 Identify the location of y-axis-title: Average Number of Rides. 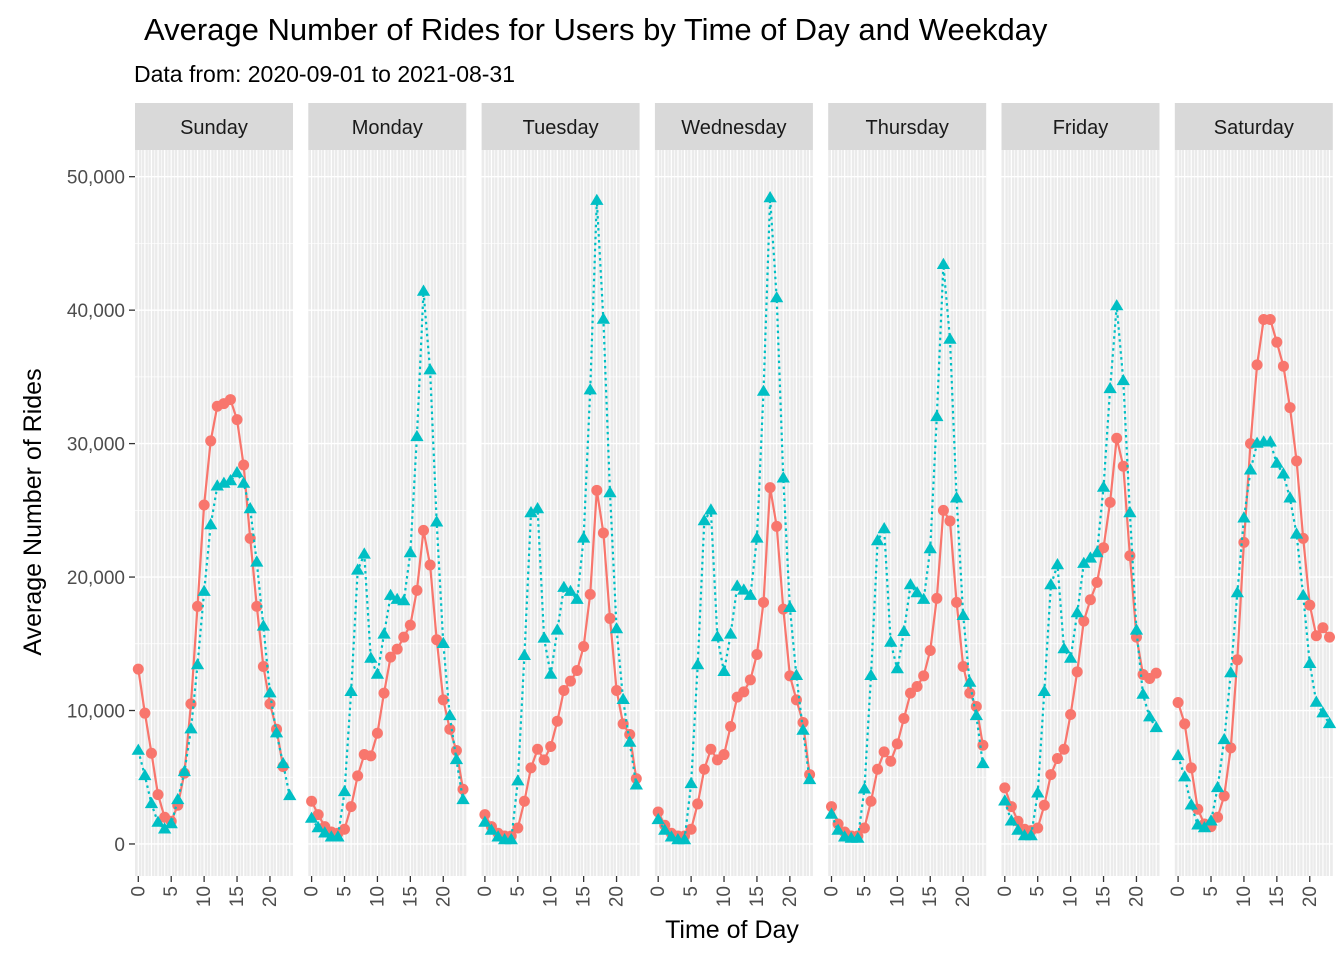
(33, 511).